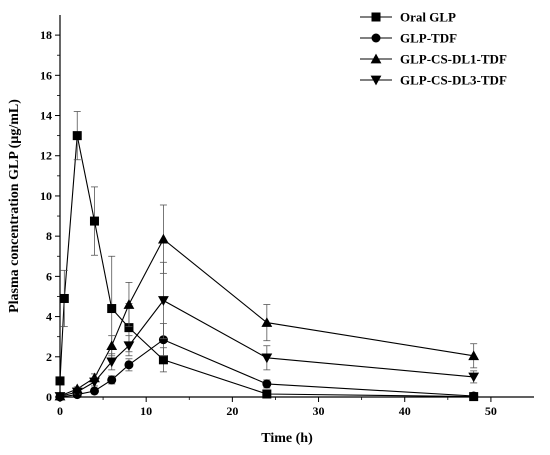 The width and height of the screenshot is (550, 455). I want to click on y-tick-label: 6, so click(49, 276).